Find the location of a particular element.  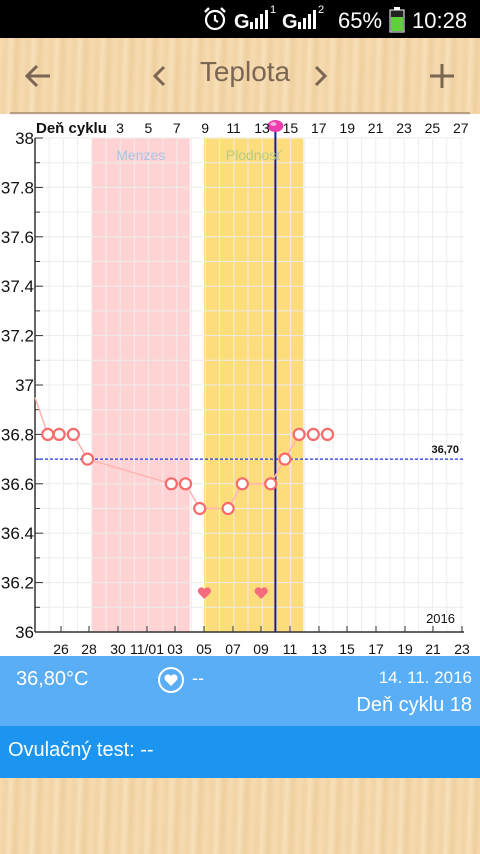

date-tick-12: 19 is located at coordinates (405, 648).